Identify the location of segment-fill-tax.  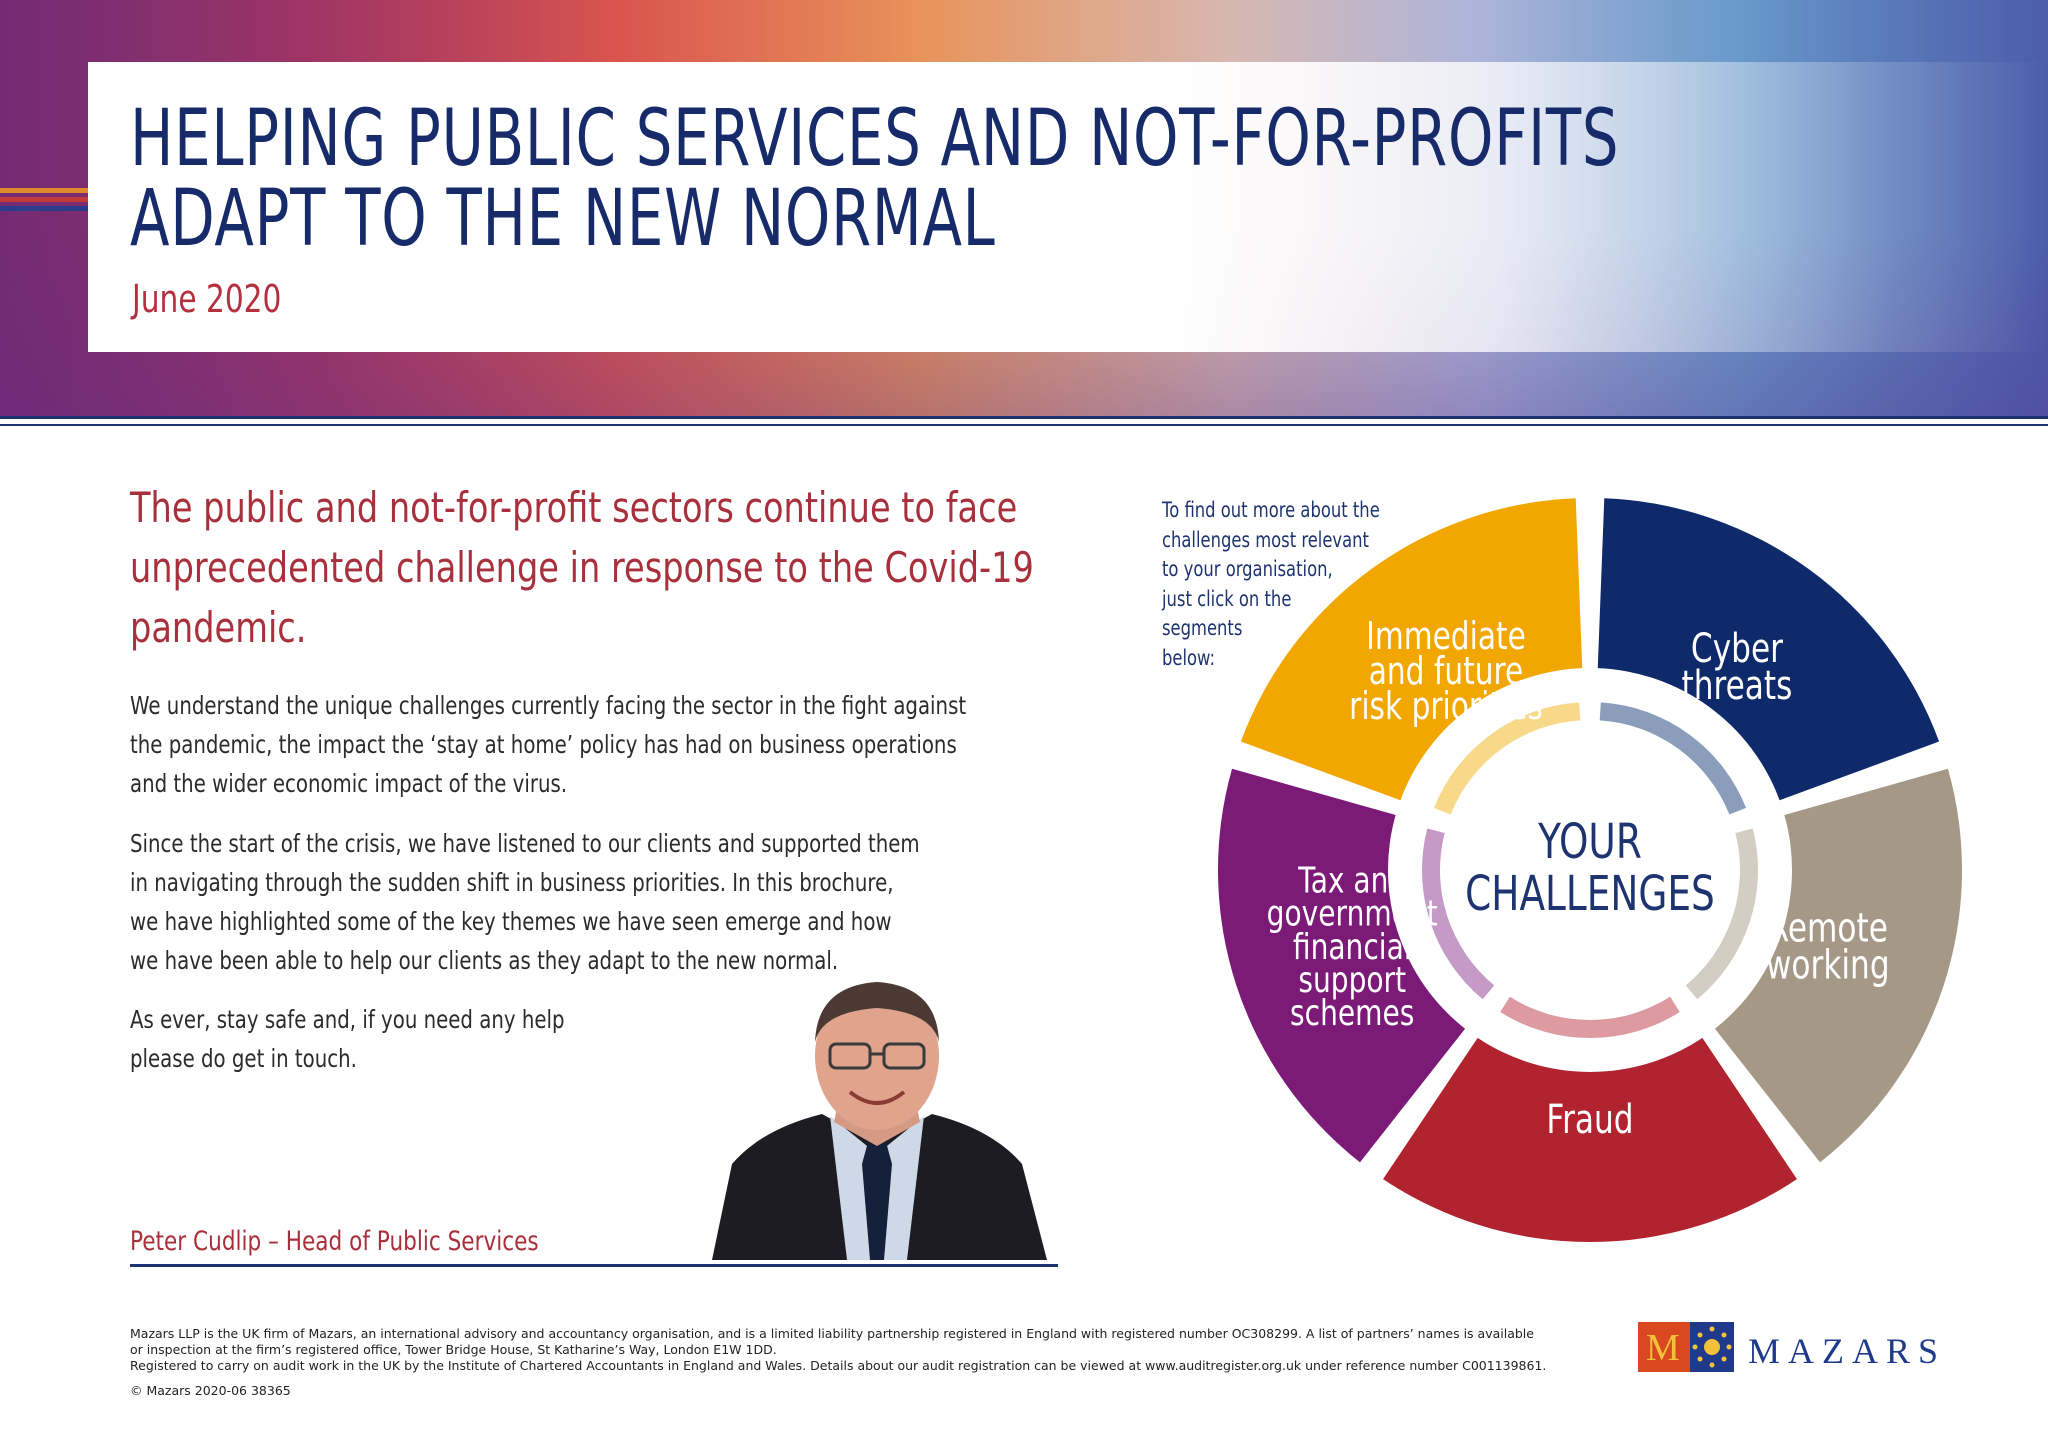
(1342, 965).